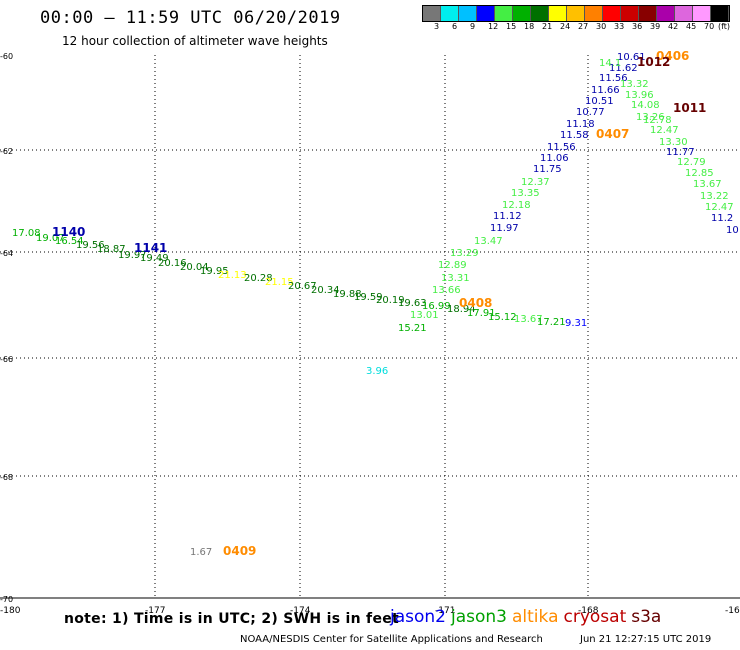 The width and height of the screenshot is (740, 650). Describe the element at coordinates (455, 278) in the screenshot. I see `wave-height-label: 13.31` at that location.